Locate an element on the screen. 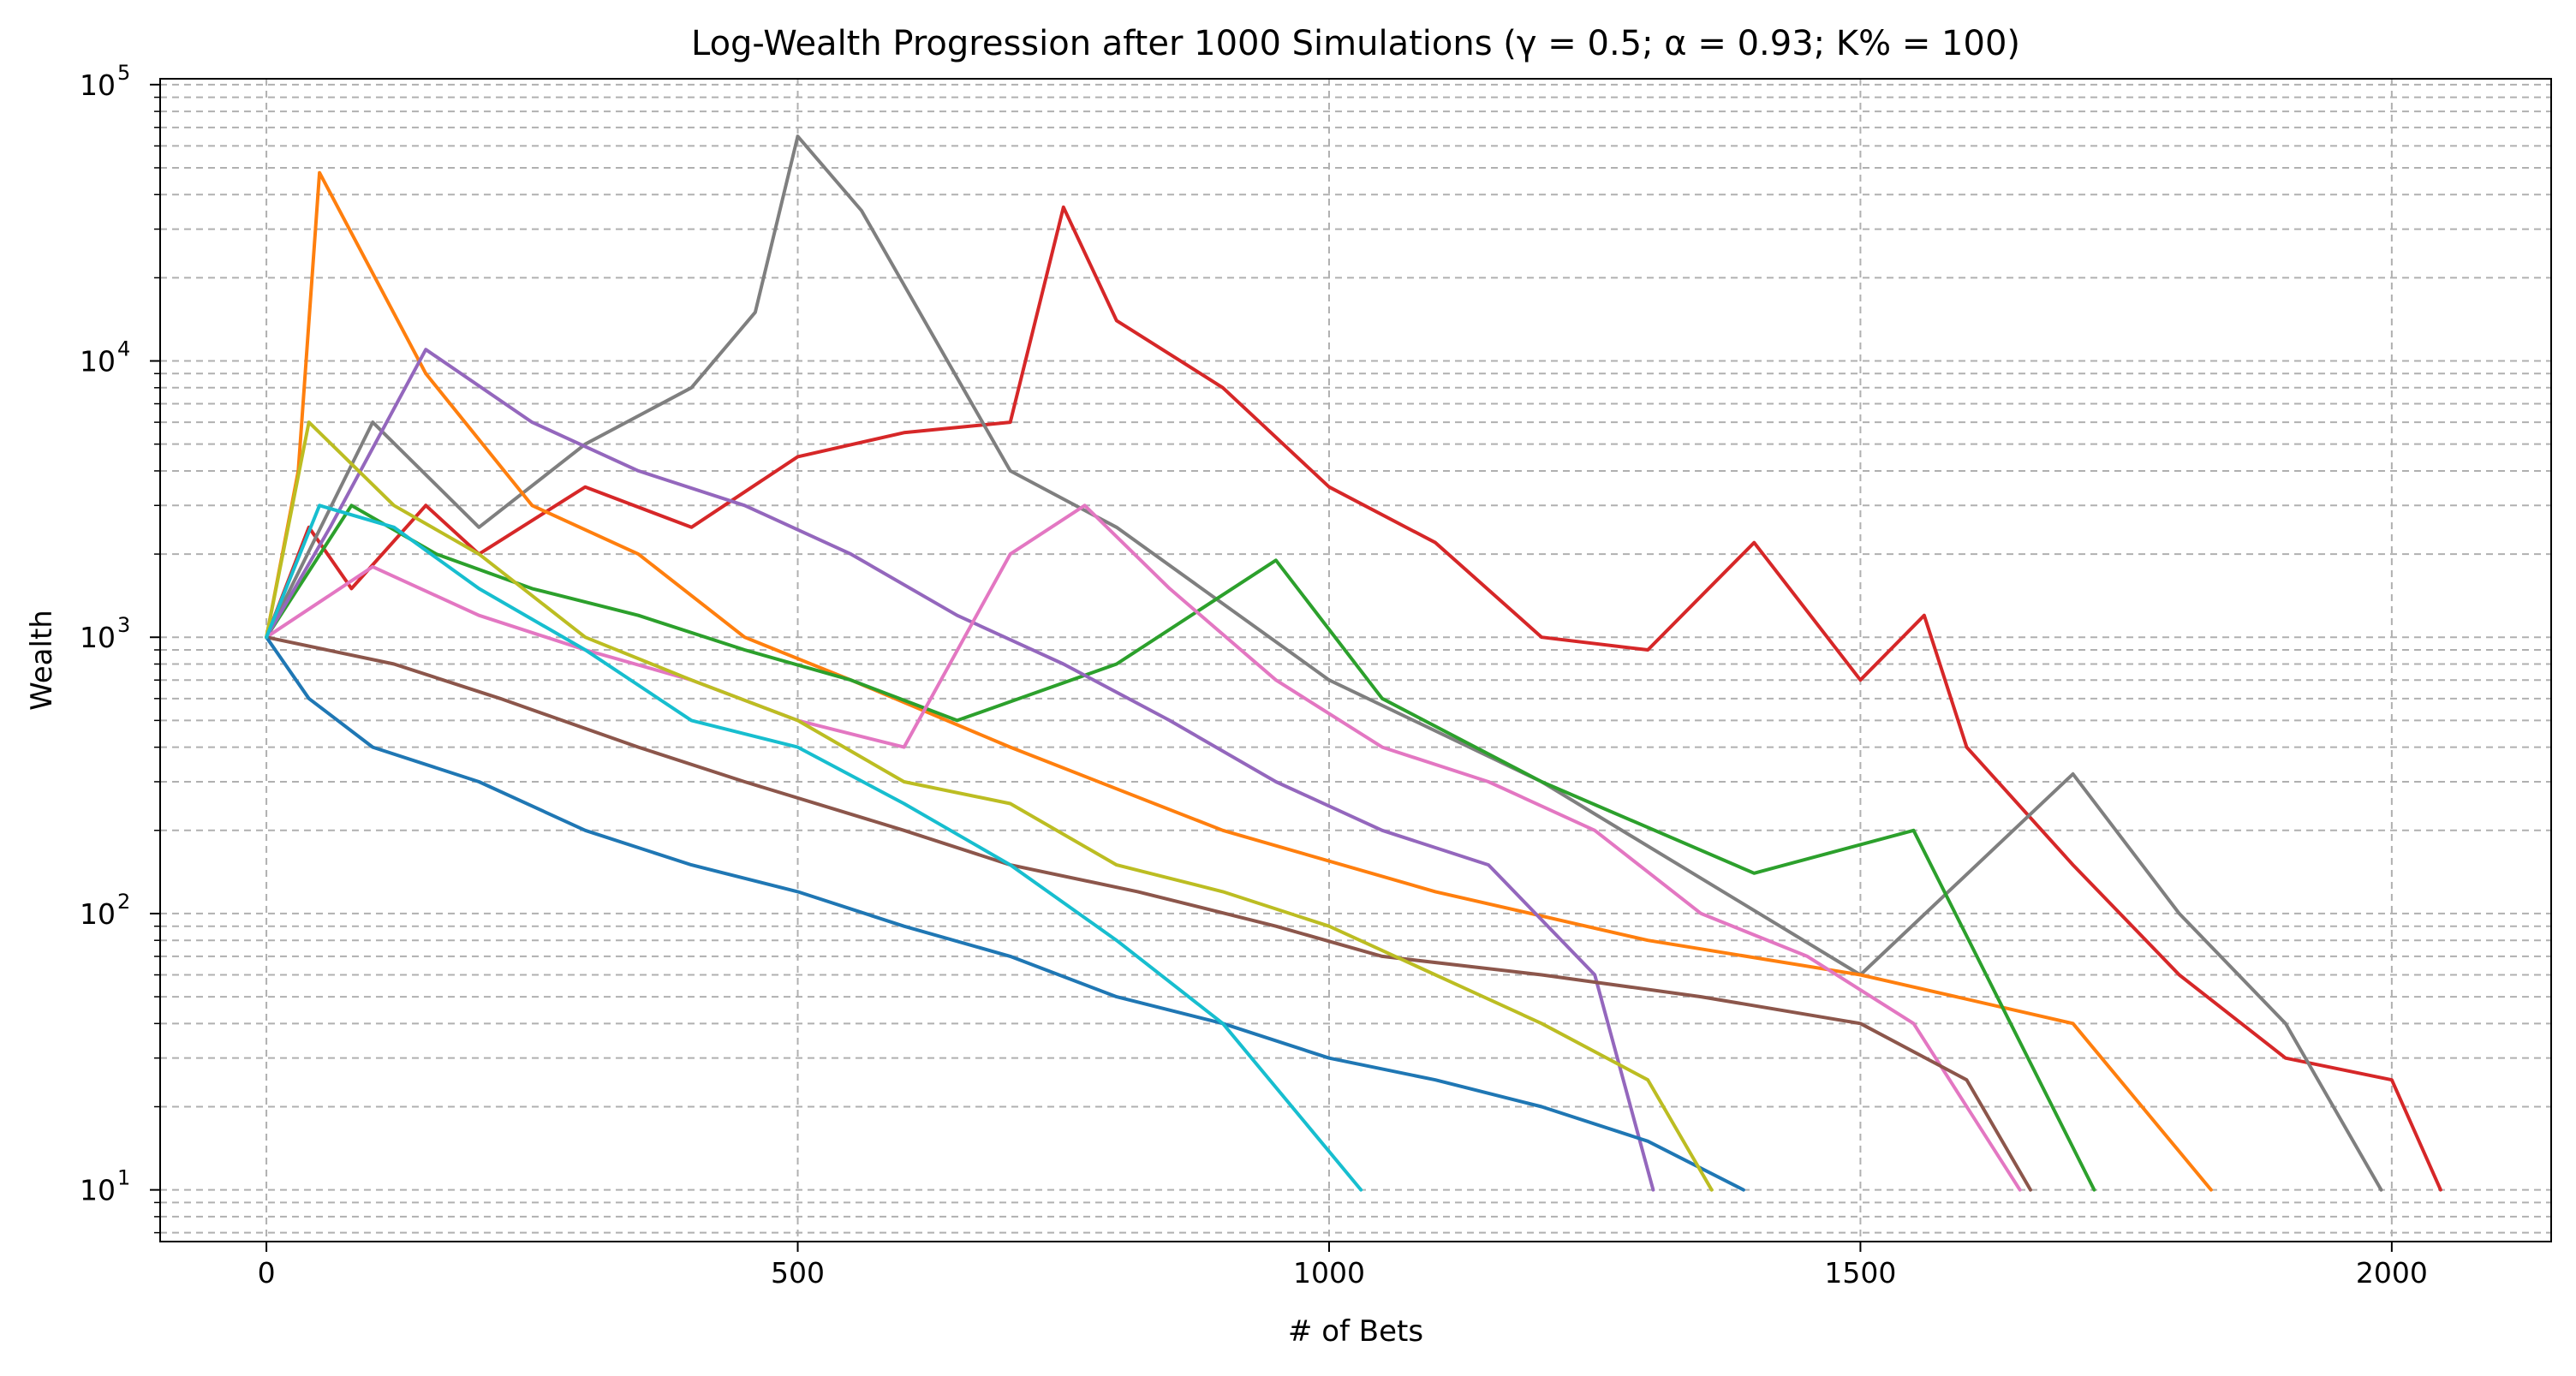 The image size is (2576, 1376). x-tick-label: 1000 is located at coordinates (1329, 1273).